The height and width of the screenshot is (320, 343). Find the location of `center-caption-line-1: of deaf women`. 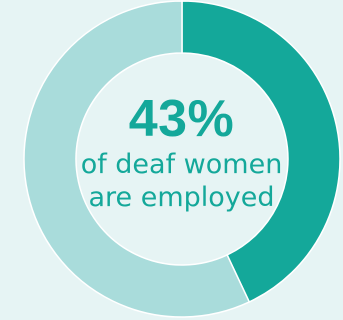

center-caption-line-1: of deaf women is located at coordinates (181, 164).